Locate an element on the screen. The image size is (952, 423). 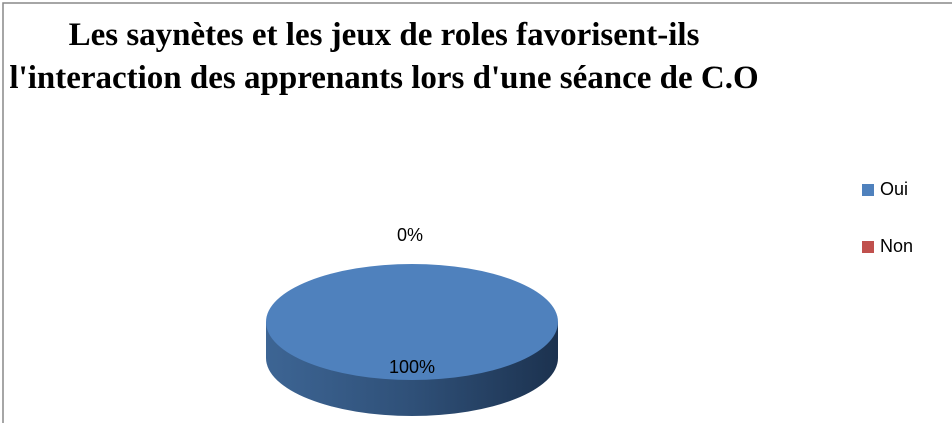
data-label: 0% is located at coordinates (410, 235).